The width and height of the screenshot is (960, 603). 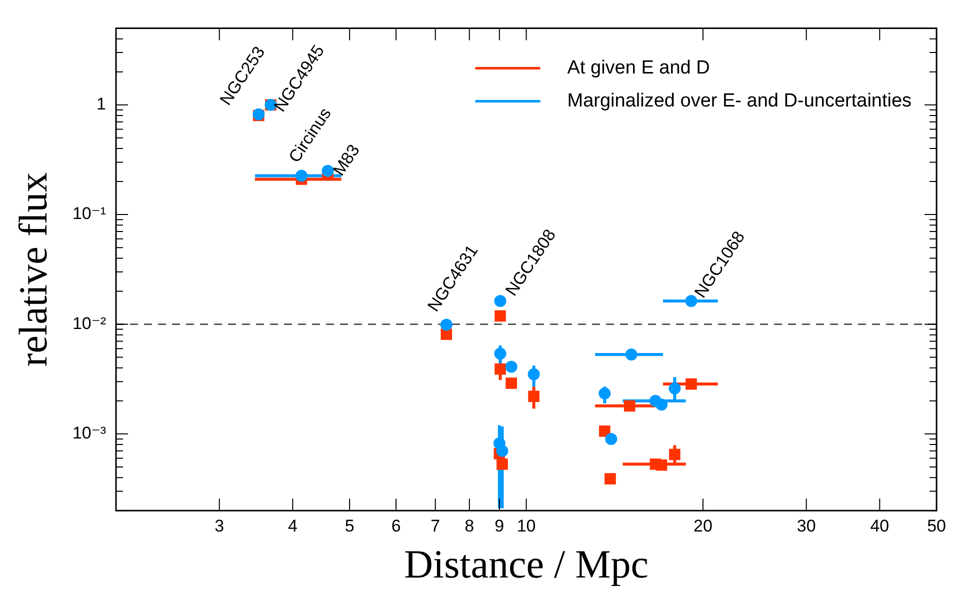 What do you see at coordinates (219, 526) in the screenshot?
I see `x-tick-label: 3` at bounding box center [219, 526].